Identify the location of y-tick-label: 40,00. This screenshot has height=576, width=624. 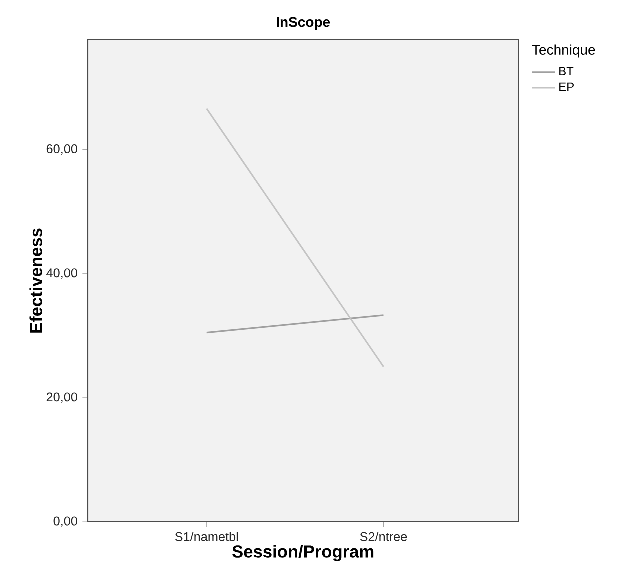
(62, 274).